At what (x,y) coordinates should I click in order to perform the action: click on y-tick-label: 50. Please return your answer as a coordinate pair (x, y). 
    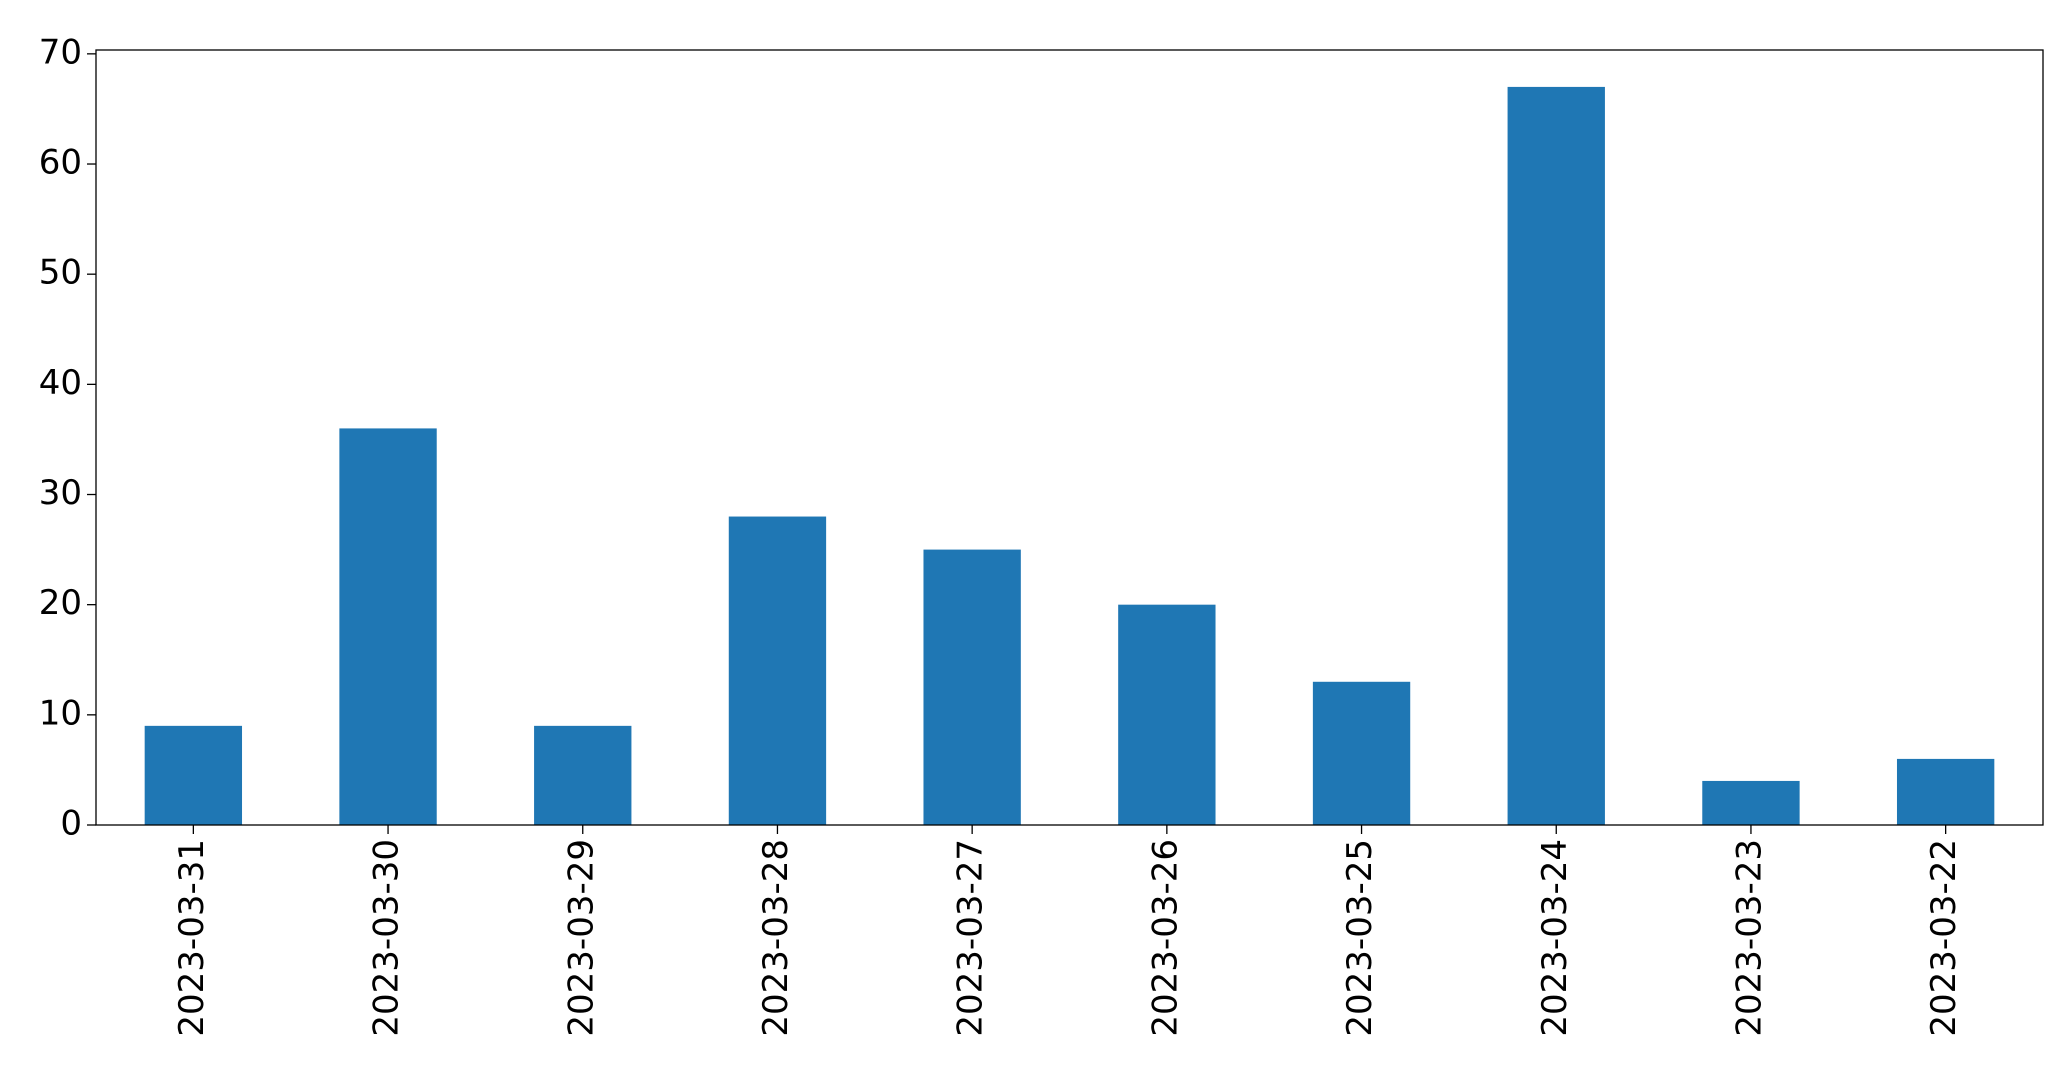
    Looking at the image, I should click on (60, 273).